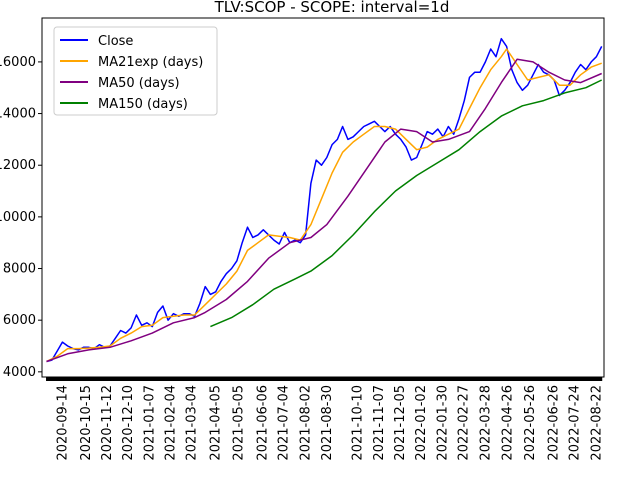 This screenshot has height=480, width=640. Describe the element at coordinates (149, 423) in the screenshot. I see `x-tick-label-4: 2021-01-07` at that location.